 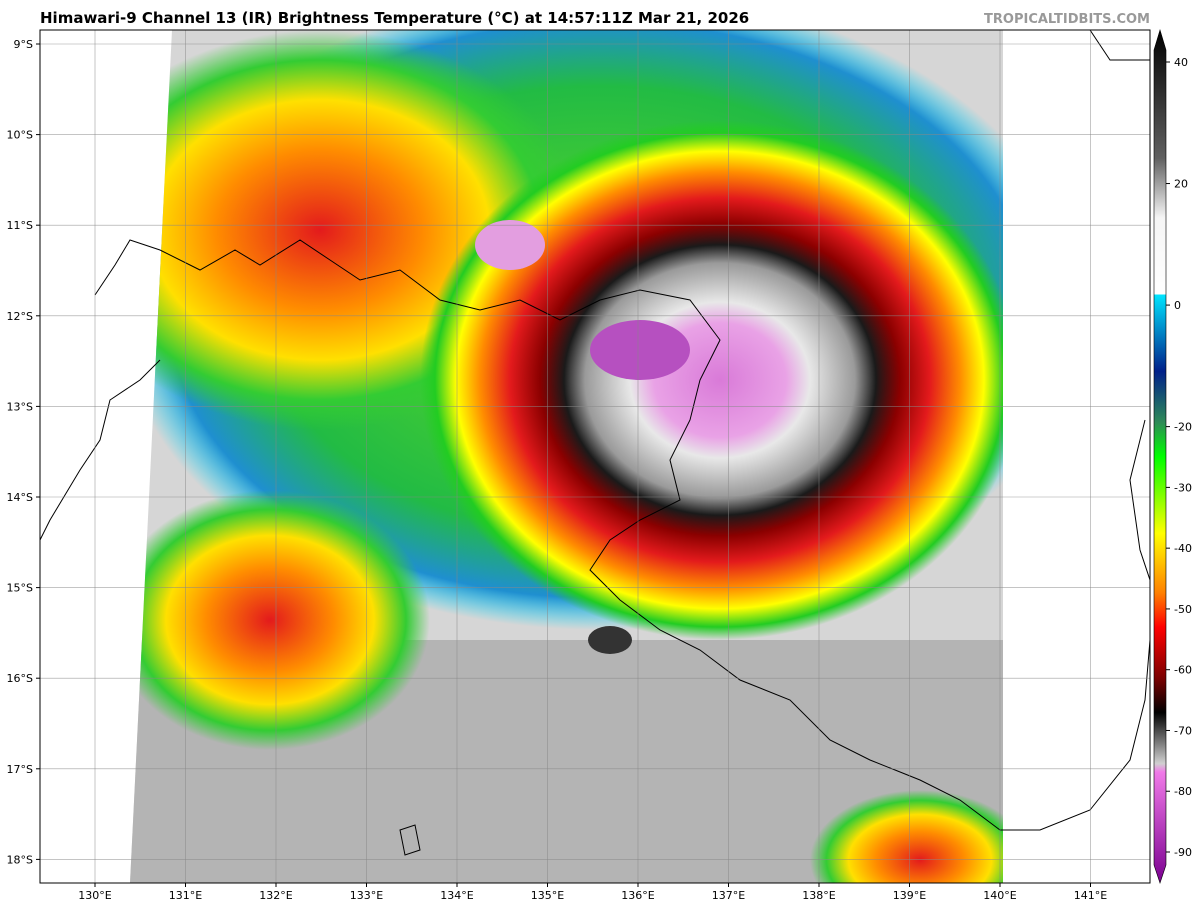 I want to click on lon-label: 138°E, so click(x=818, y=895).